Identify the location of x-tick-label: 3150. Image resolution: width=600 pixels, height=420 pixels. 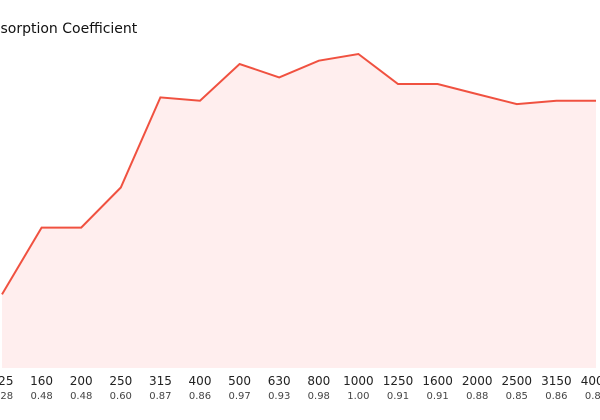
(556, 381).